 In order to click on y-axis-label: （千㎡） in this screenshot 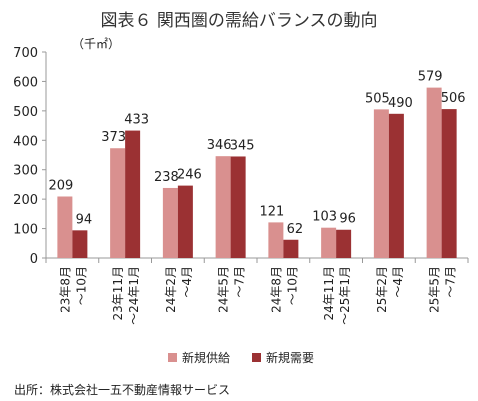, I will do `click(96, 44)`.